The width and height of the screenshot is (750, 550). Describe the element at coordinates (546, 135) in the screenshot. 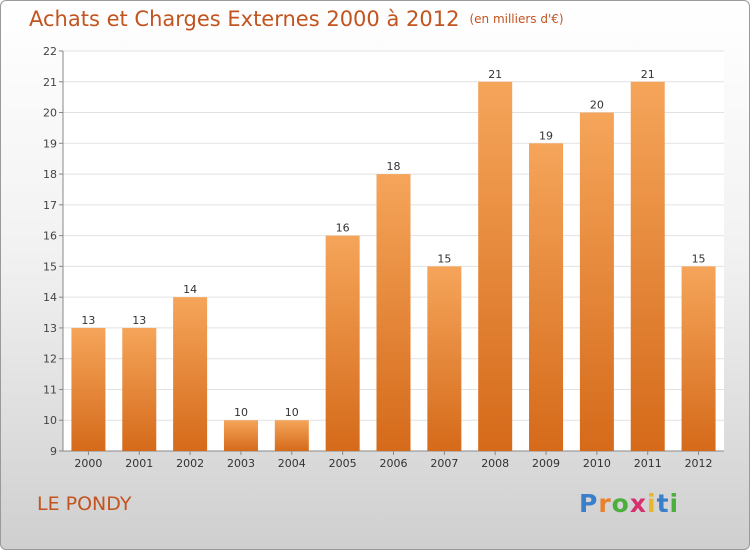

I see `data-label: 19` at that location.